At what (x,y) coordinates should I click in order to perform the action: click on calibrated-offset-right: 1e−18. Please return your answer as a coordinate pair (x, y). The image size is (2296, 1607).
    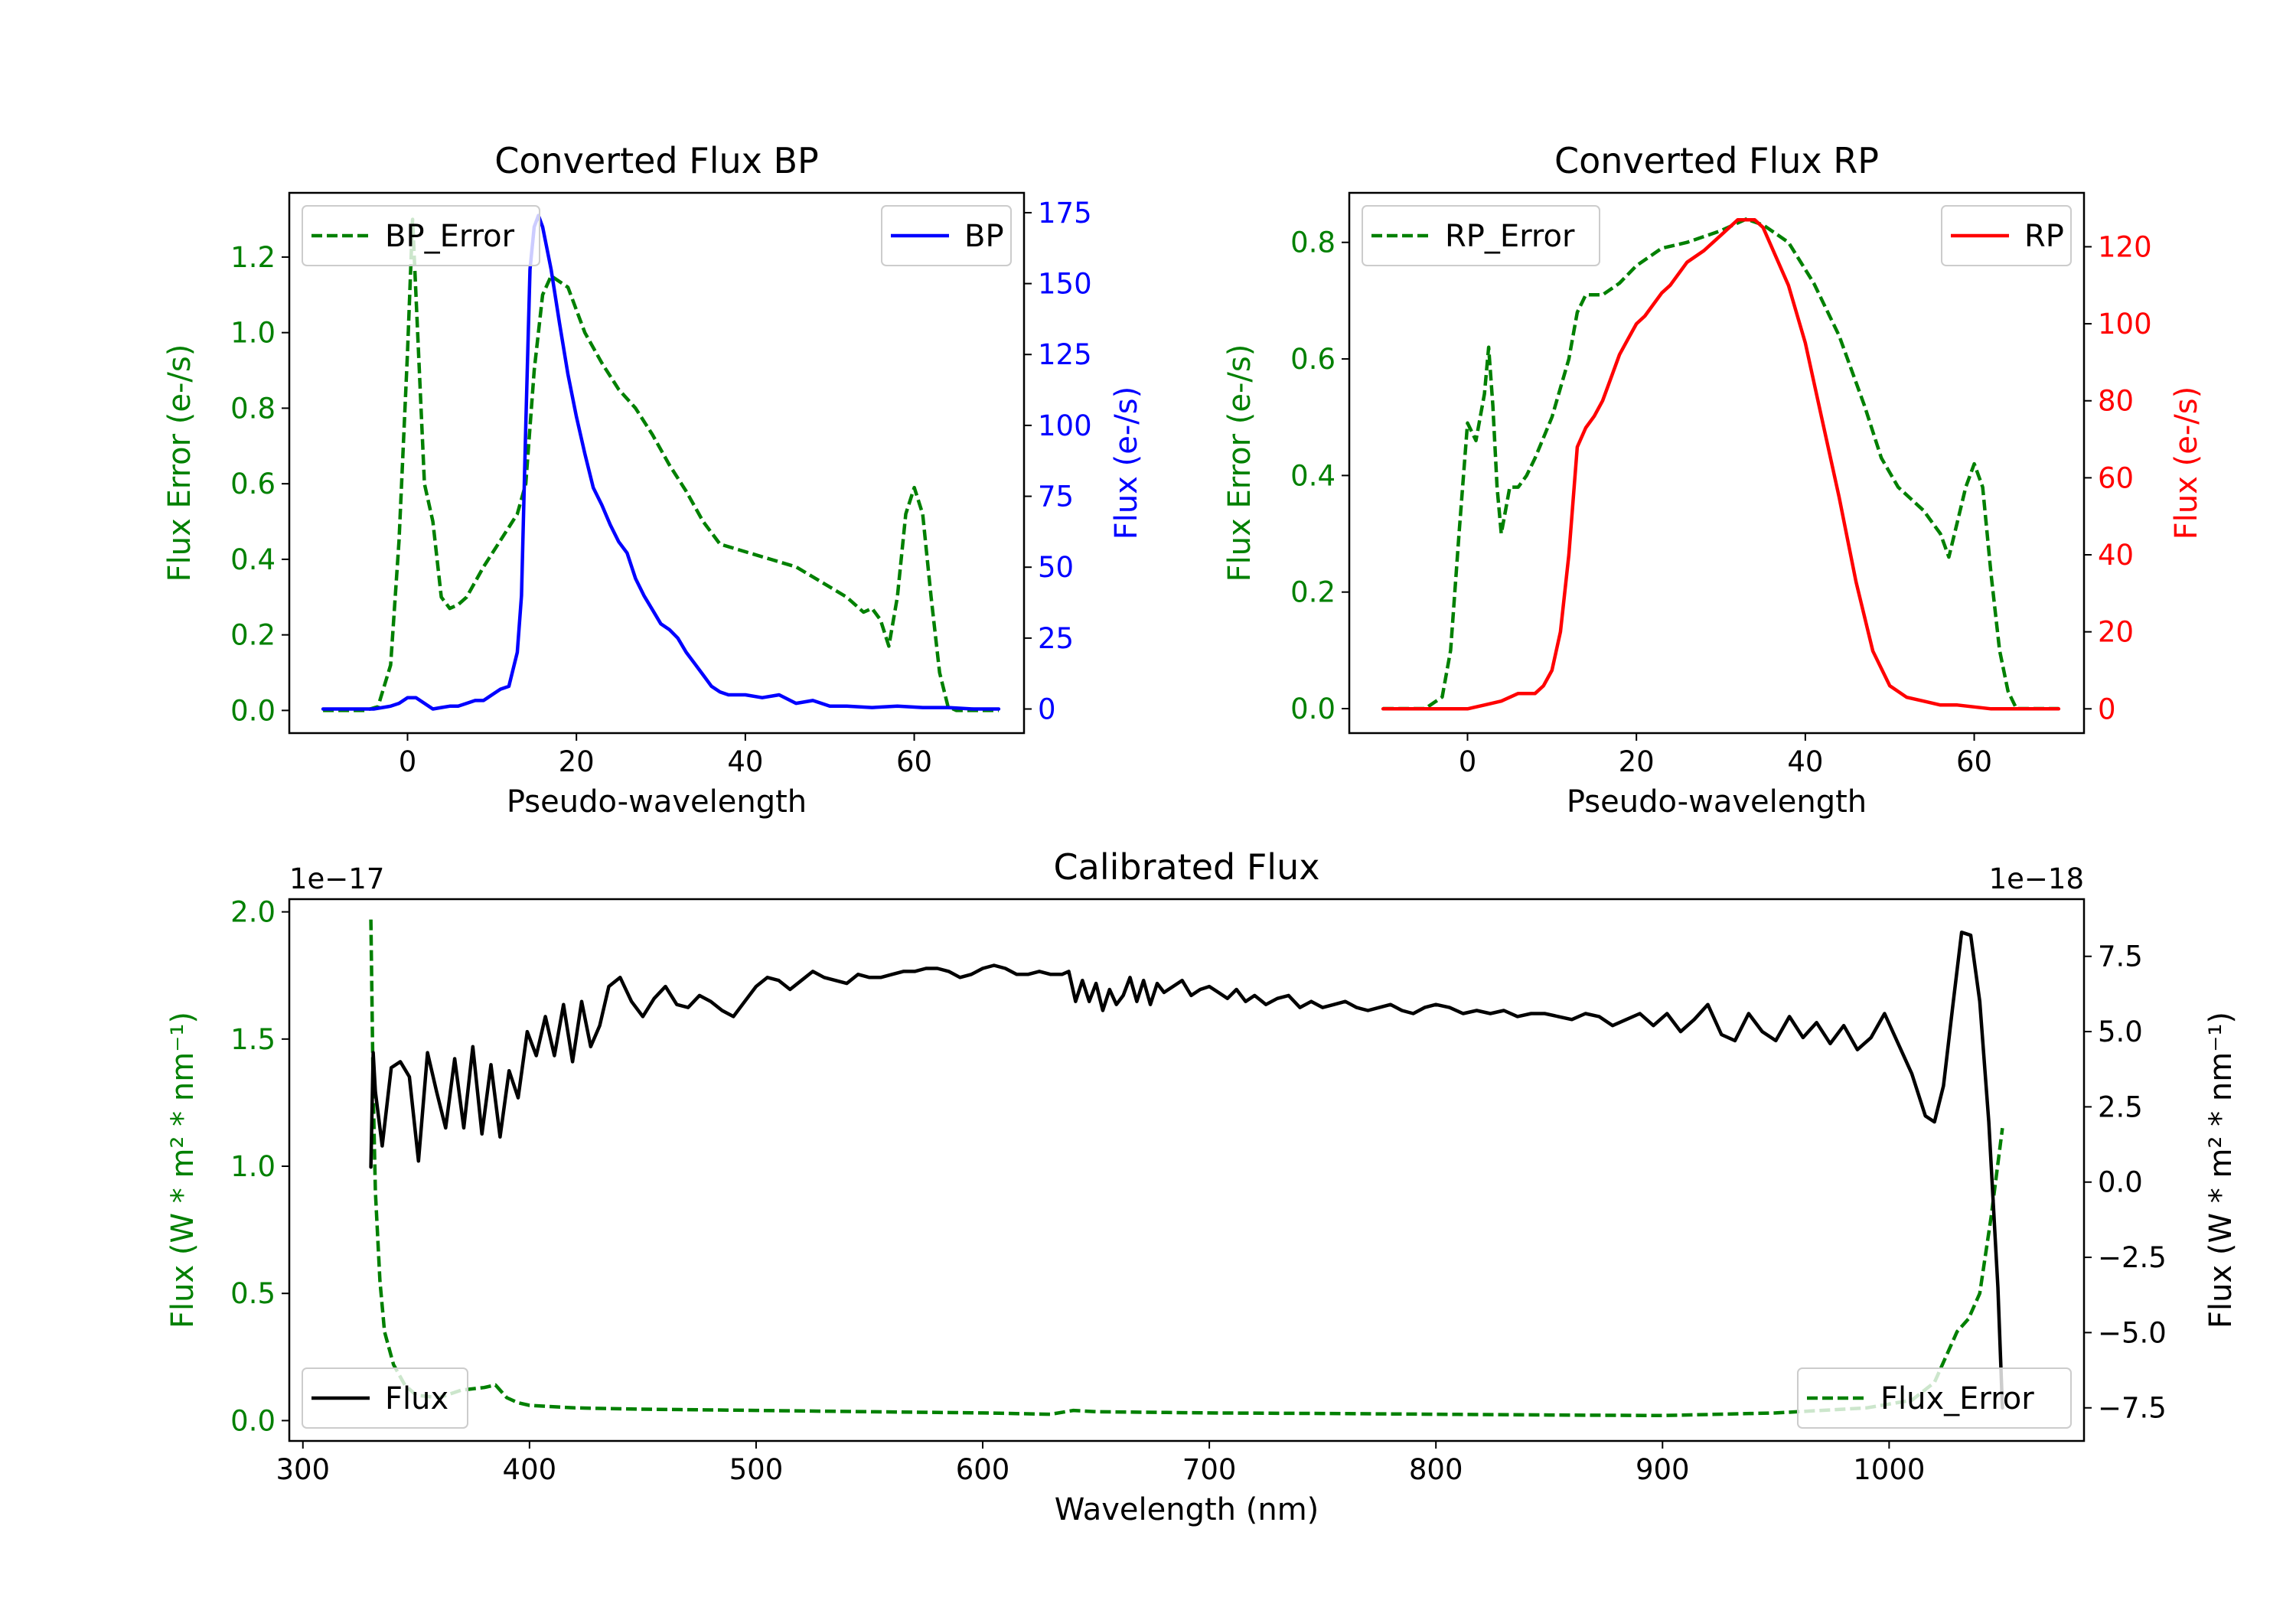
    Looking at the image, I should click on (2036, 878).